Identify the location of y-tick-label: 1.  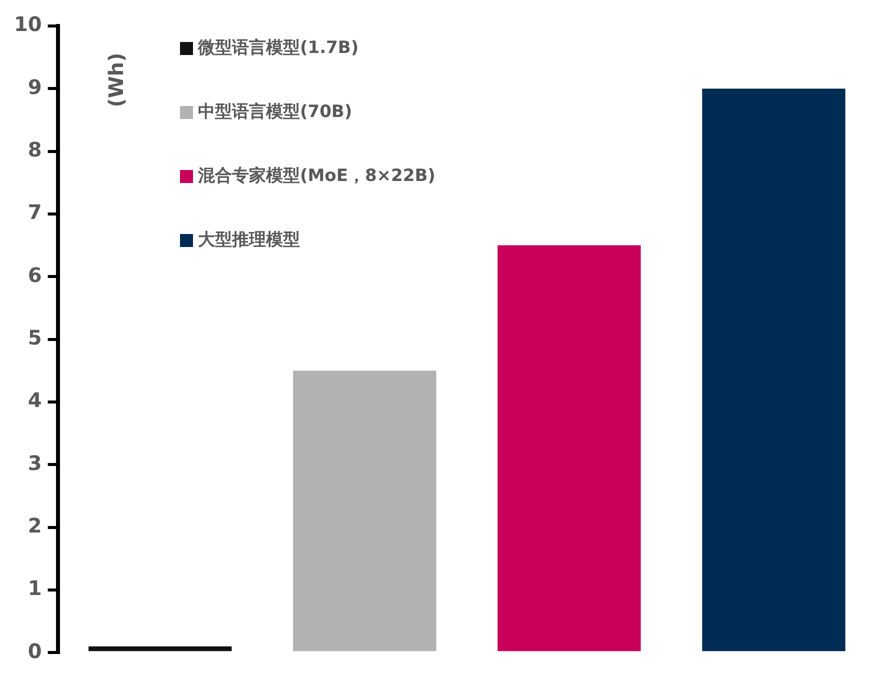
(35, 588).